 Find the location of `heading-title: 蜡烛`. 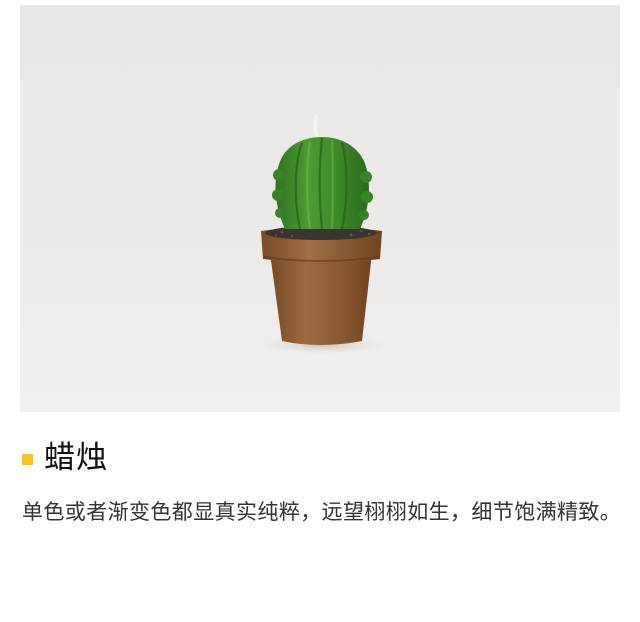

heading-title: 蜡烛 is located at coordinates (76, 458).